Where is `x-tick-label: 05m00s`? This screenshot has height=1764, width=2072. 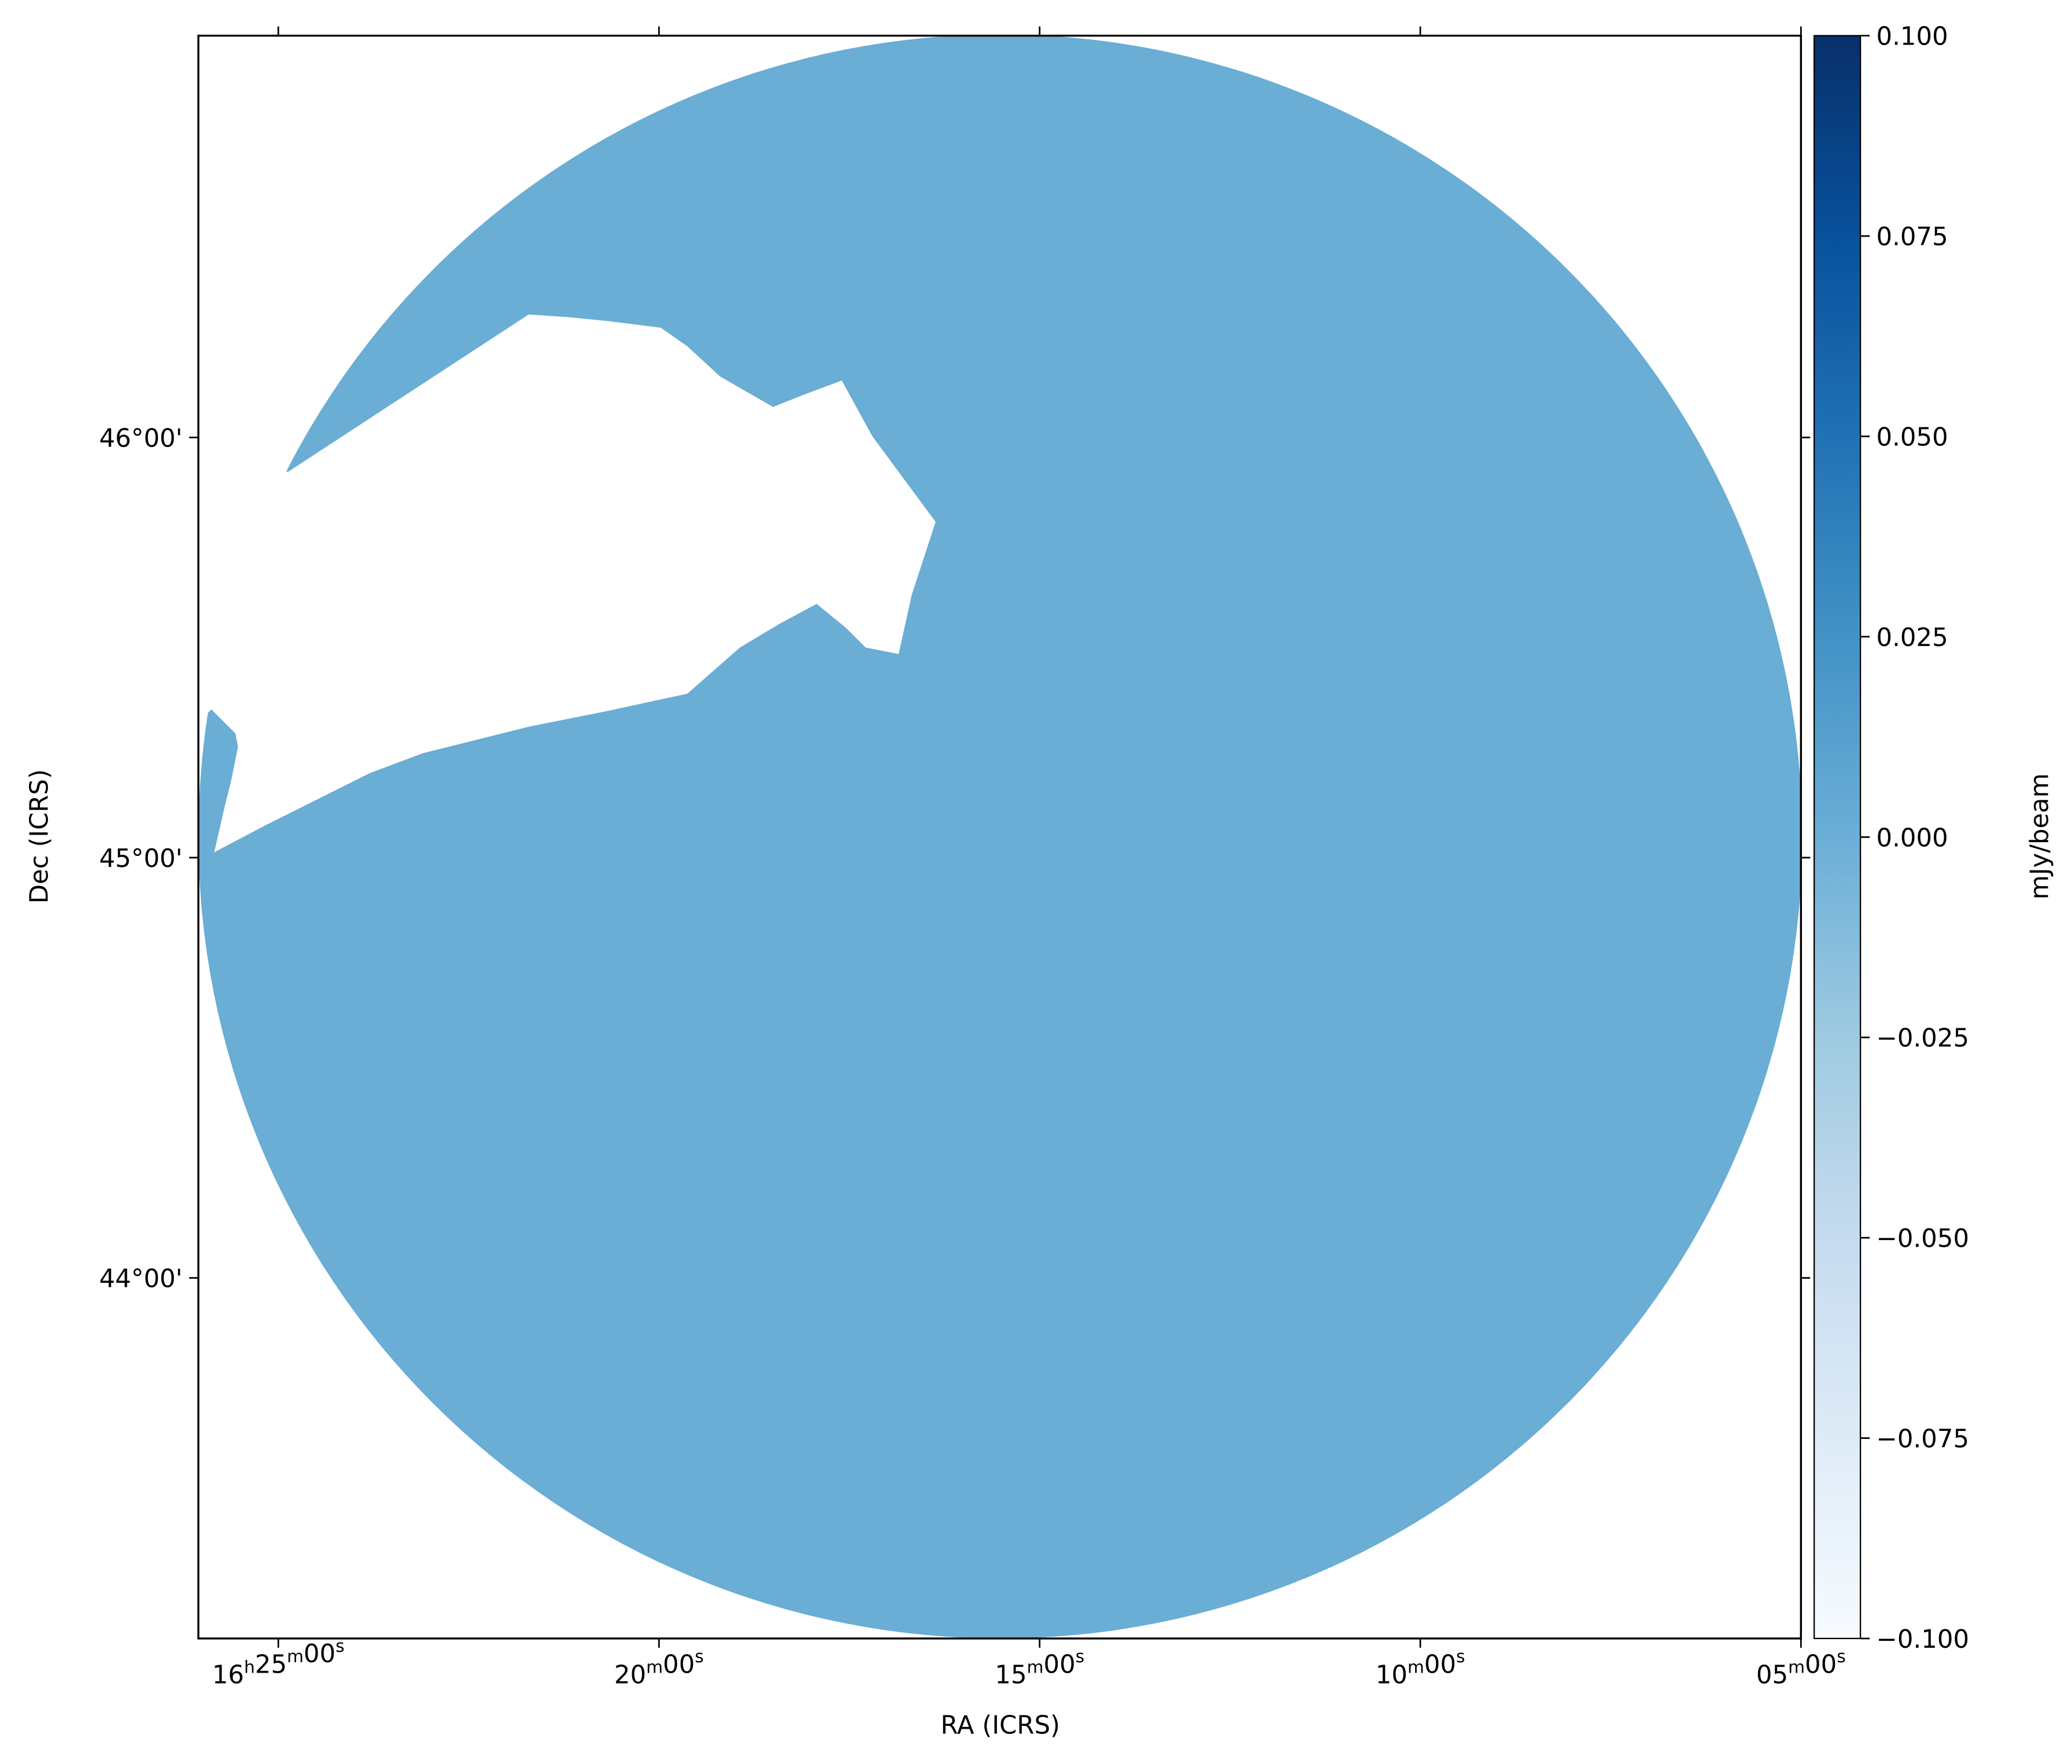
x-tick-label: 05m00s is located at coordinates (1801, 1668).